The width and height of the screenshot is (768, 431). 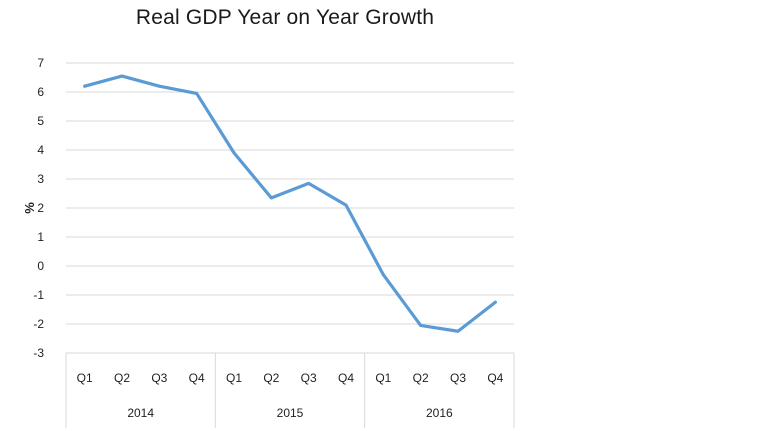 What do you see at coordinates (38, 324) in the screenshot?
I see `y-tick-label: -2` at bounding box center [38, 324].